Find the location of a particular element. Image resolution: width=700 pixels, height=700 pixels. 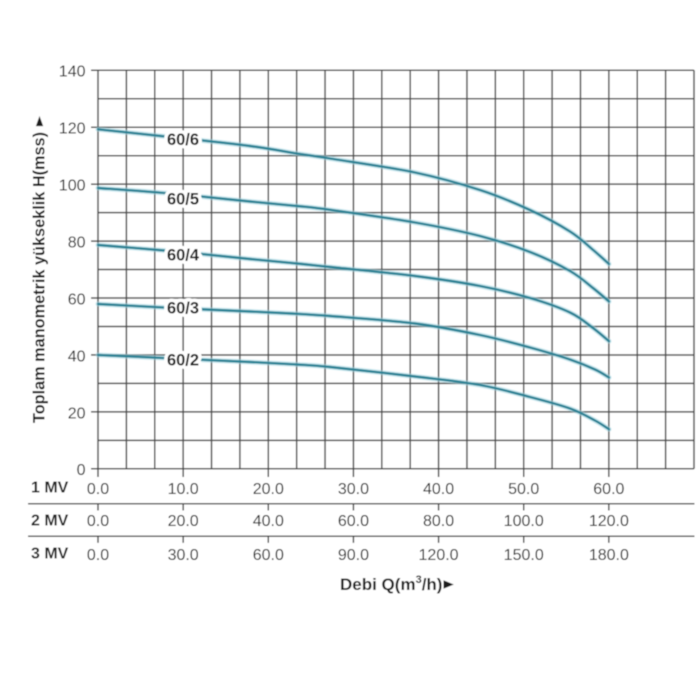

svg-text: 120 is located at coordinates (72, 129).